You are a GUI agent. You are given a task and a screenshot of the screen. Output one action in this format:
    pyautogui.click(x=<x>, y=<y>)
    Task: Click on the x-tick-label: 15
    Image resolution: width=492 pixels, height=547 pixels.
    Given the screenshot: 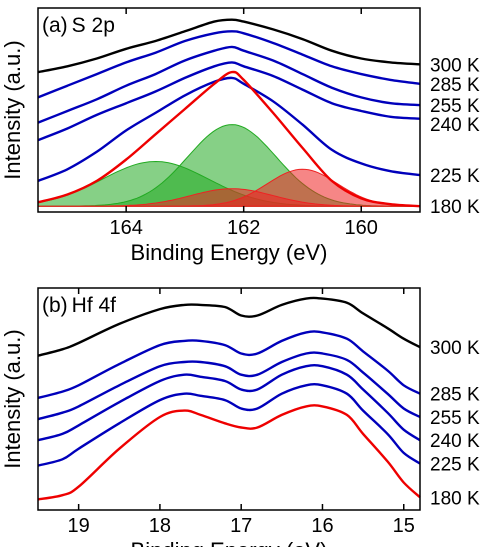 What is the action you would take?
    pyautogui.click(x=404, y=526)
    